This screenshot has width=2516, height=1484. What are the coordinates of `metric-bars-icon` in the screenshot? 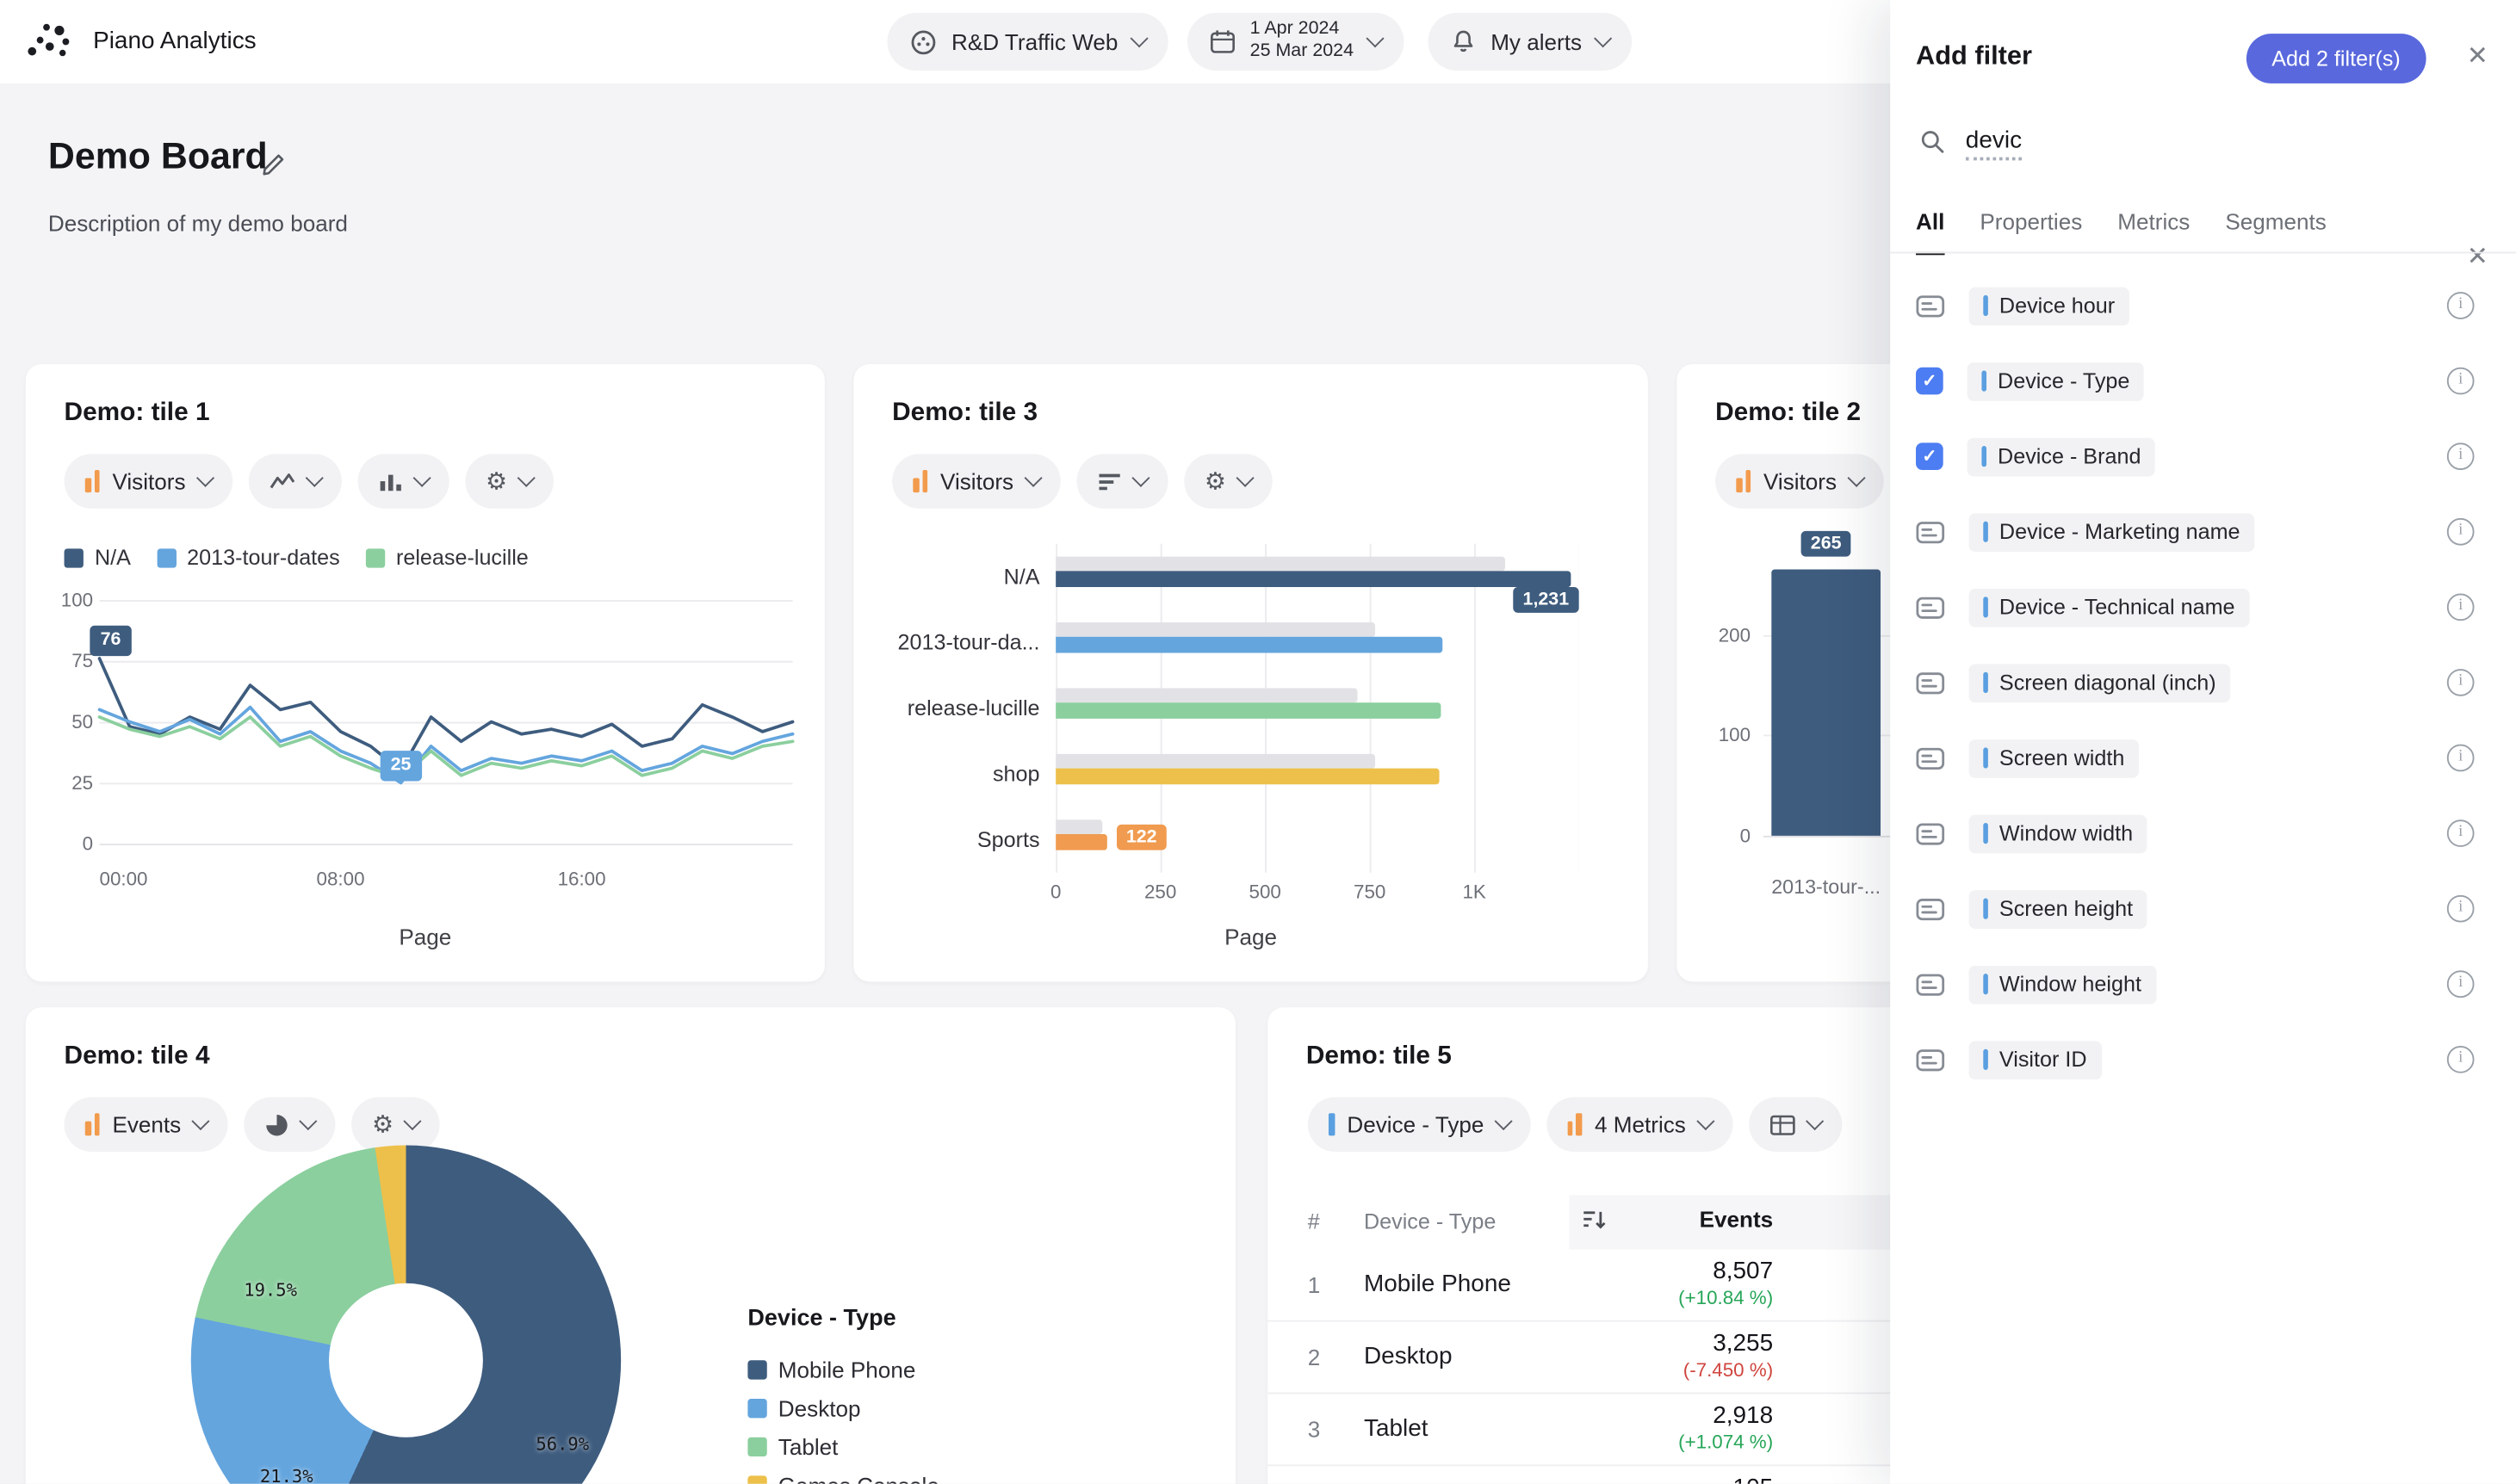 It's located at (1575, 1124).